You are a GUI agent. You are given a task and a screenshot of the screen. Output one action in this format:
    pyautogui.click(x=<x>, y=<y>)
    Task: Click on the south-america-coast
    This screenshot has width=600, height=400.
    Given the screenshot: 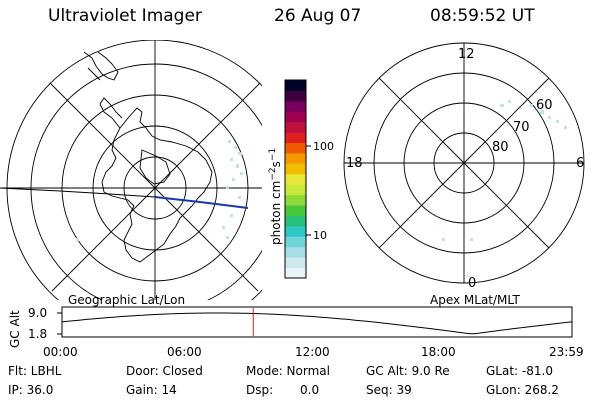 What is the action you would take?
    pyautogui.click(x=101, y=66)
    